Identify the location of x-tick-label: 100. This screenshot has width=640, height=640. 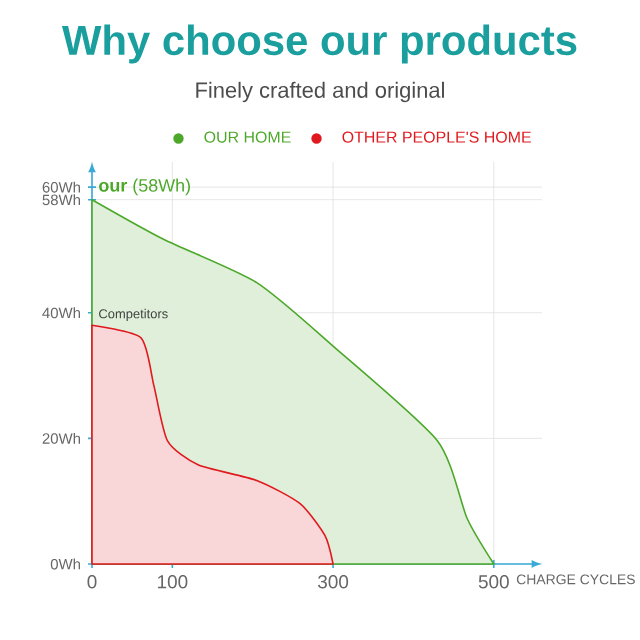
(173, 582).